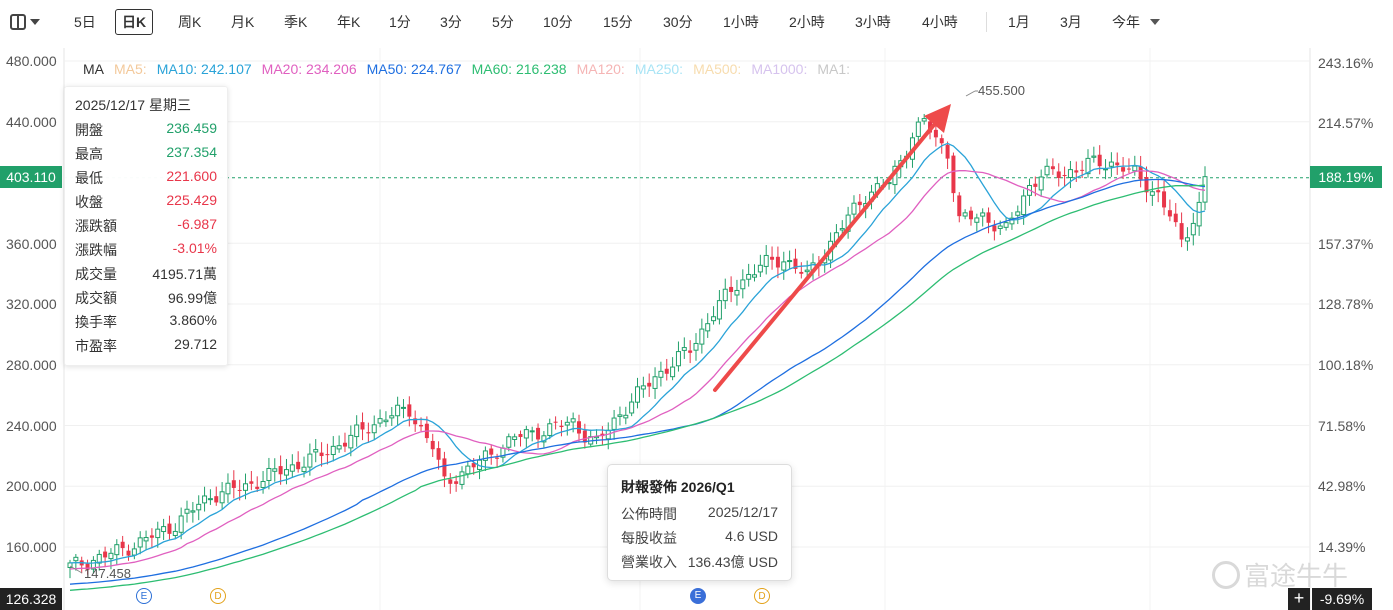 This screenshot has height=610, width=1393. What do you see at coordinates (751, 536) in the screenshot?
I see `earnings-row-value: 4.6 USD` at bounding box center [751, 536].